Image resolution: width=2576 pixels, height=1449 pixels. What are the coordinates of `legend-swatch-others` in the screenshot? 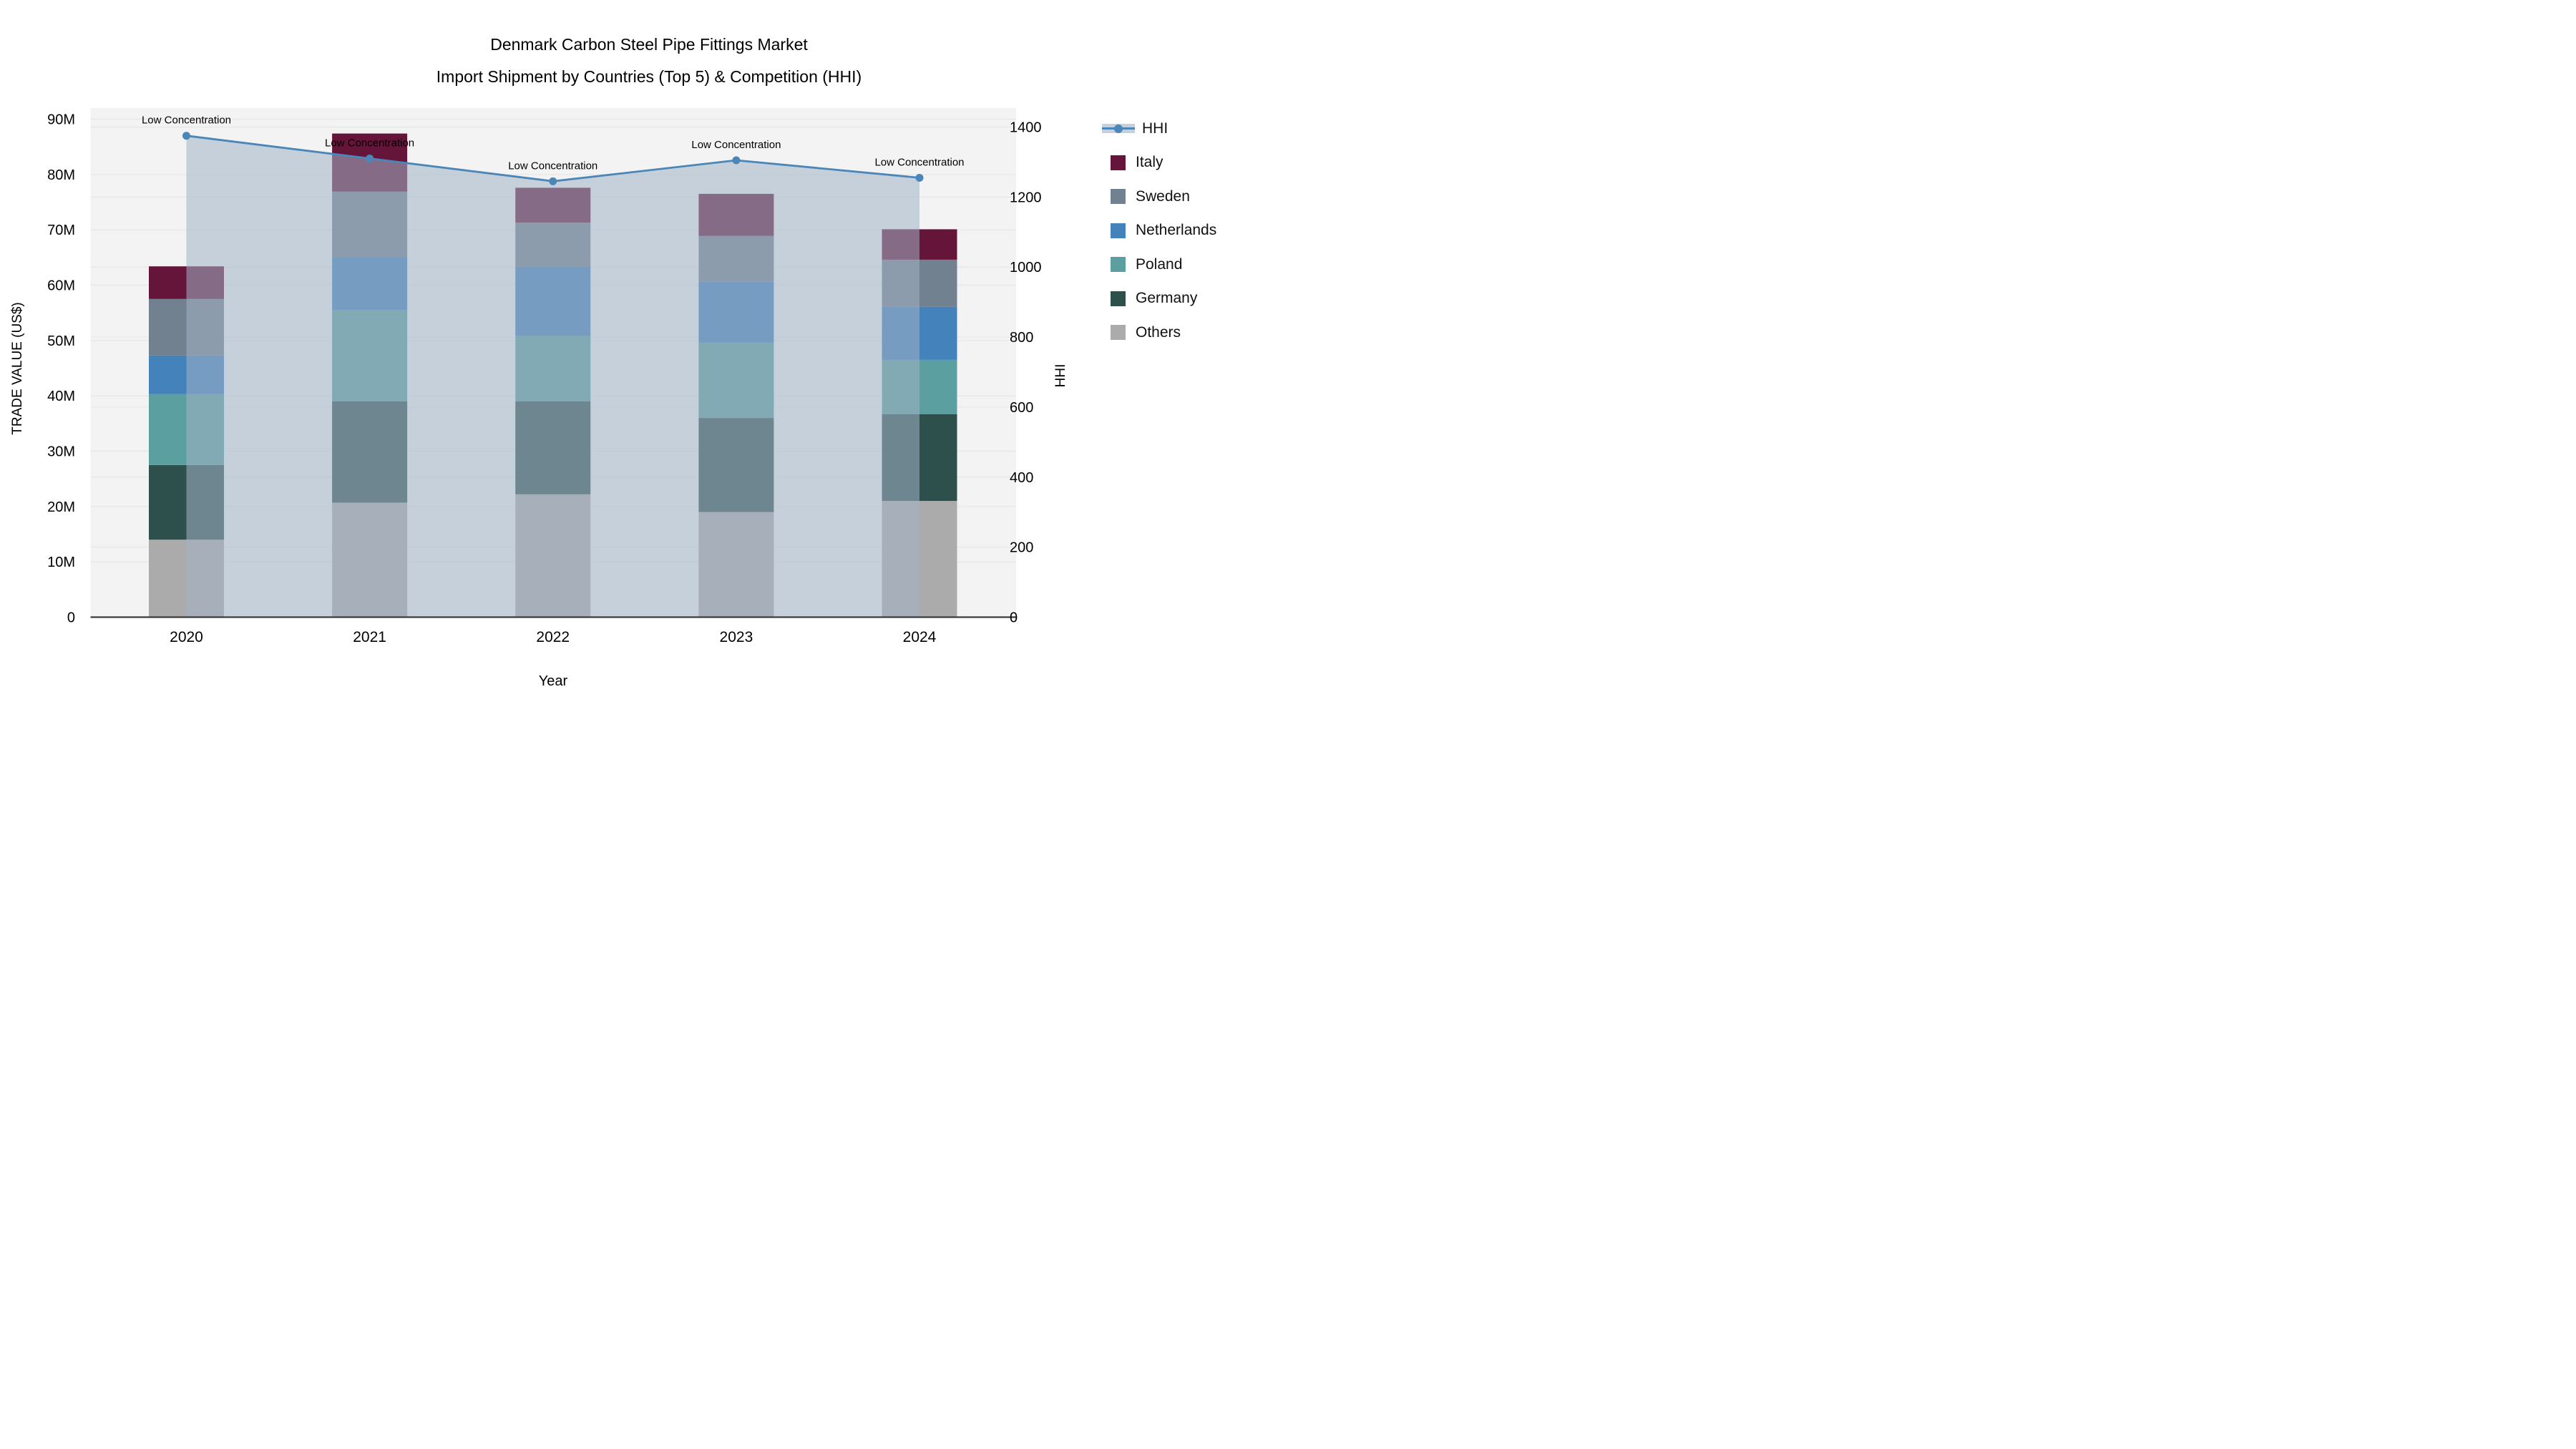 It's located at (1118, 333).